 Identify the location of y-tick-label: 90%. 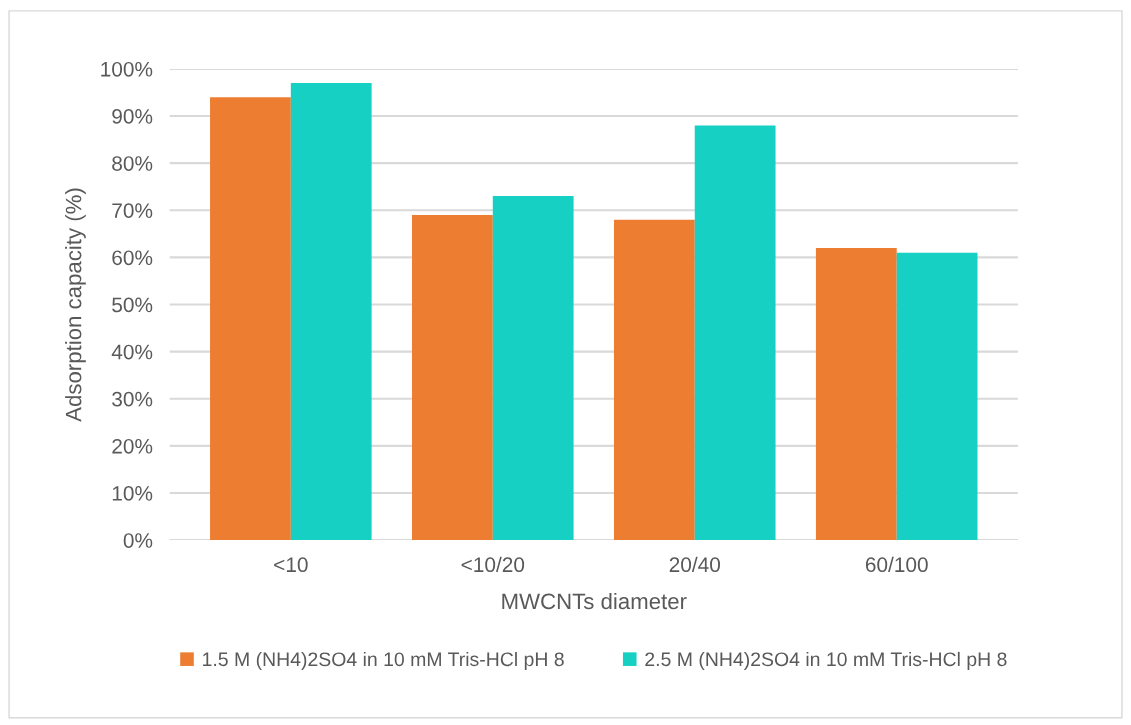
(132, 116).